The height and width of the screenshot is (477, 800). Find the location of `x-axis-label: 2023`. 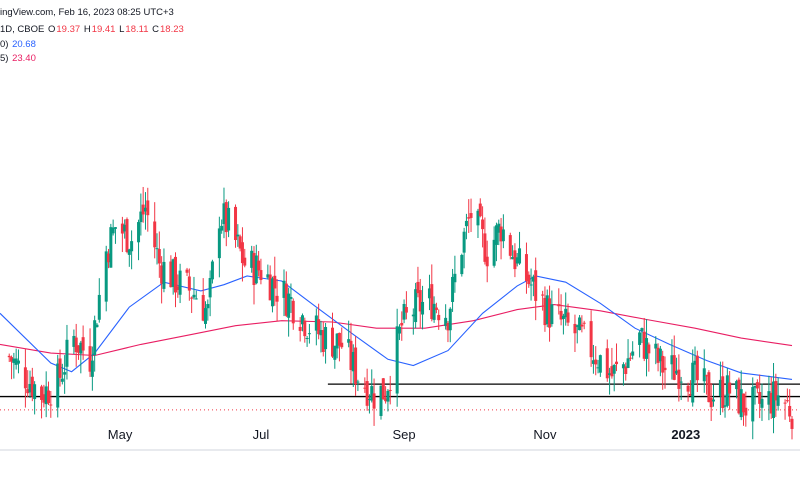

x-axis-label: 2023 is located at coordinates (685, 434).